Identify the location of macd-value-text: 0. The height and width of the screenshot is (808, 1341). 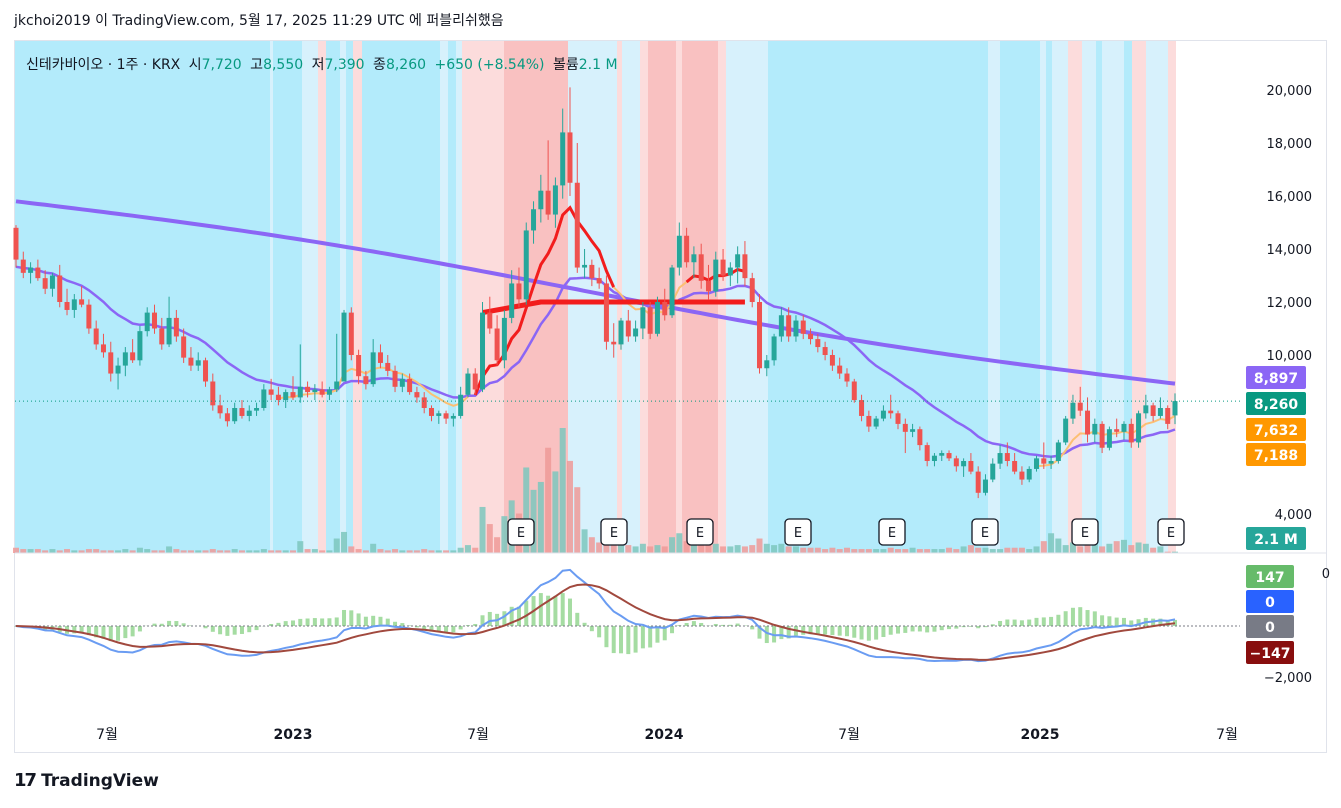
(1270, 628).